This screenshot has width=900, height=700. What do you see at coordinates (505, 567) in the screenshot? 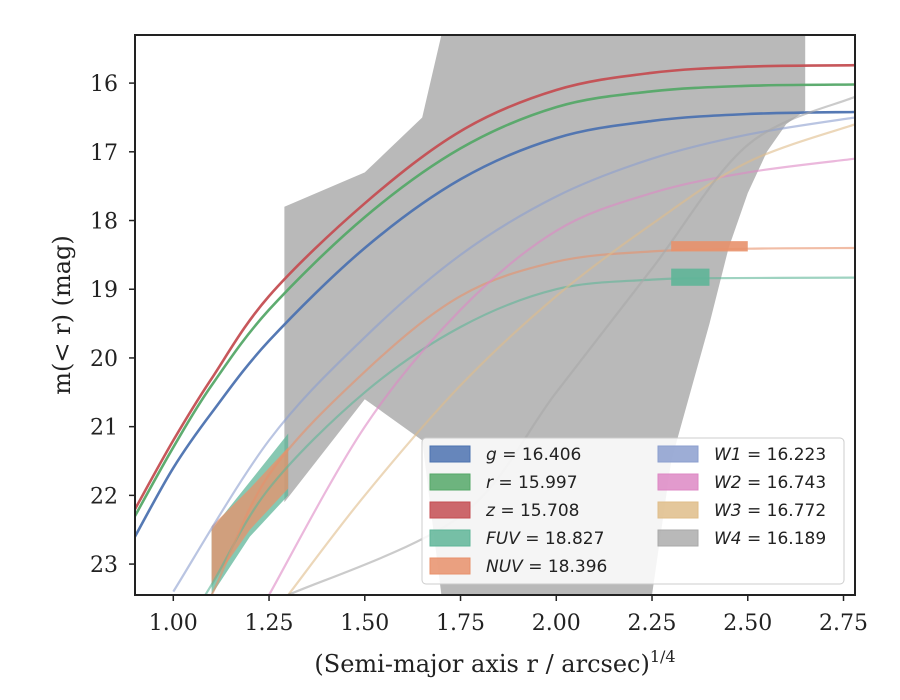
I see `legend-band-name: NUV` at bounding box center [505, 567].